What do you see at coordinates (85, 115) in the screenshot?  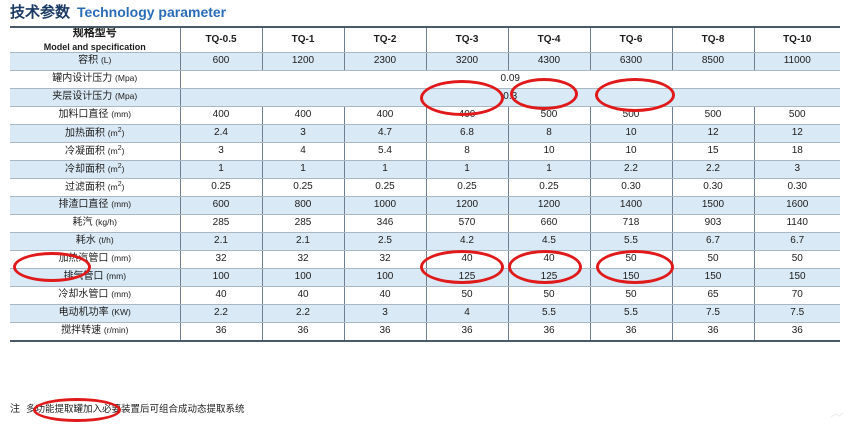 I see `row-label-cn: 加料口直径` at bounding box center [85, 115].